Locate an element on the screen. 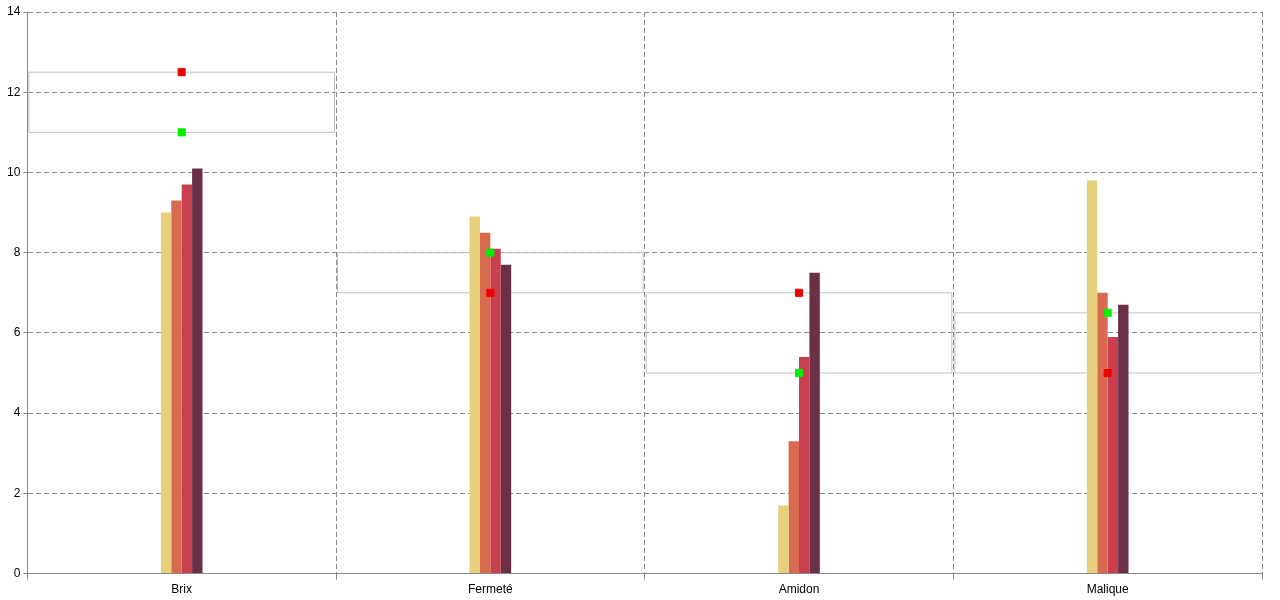 This screenshot has width=1280, height=600. y-tick-label: 10 is located at coordinates (13, 171).